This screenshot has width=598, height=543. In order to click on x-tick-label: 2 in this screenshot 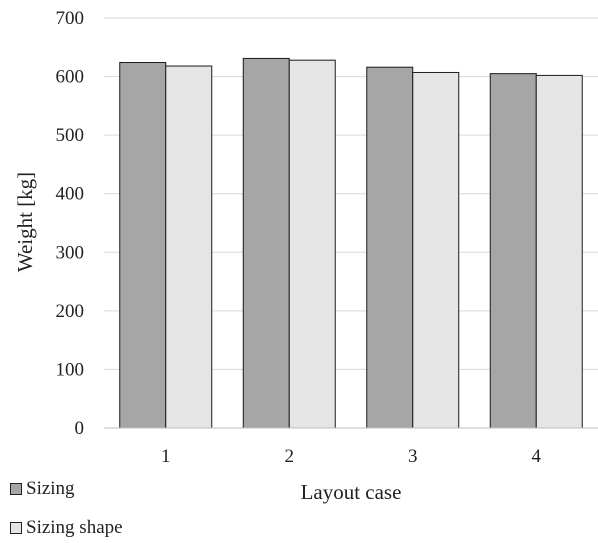, I will do `click(290, 456)`.